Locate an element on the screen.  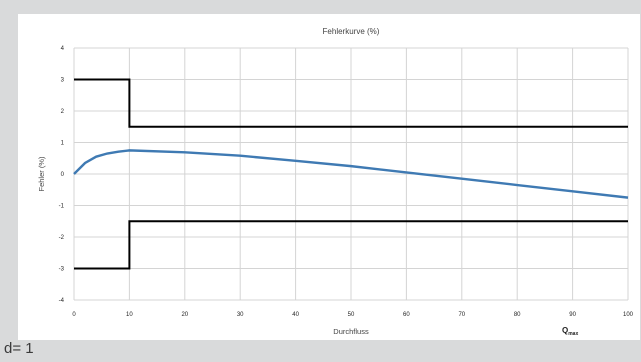
x-tick-label: 60 is located at coordinates (406, 315).